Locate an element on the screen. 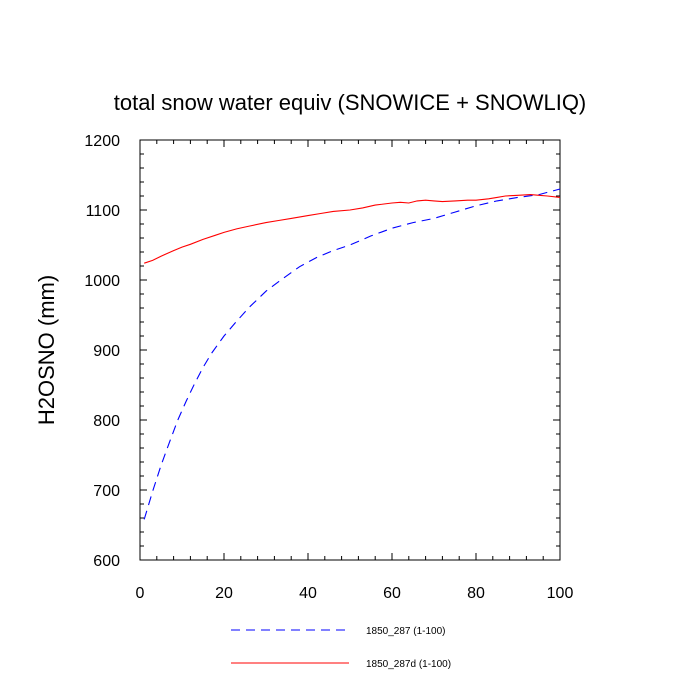 The height and width of the screenshot is (700, 700). x-tick-label: 20 is located at coordinates (224, 593).